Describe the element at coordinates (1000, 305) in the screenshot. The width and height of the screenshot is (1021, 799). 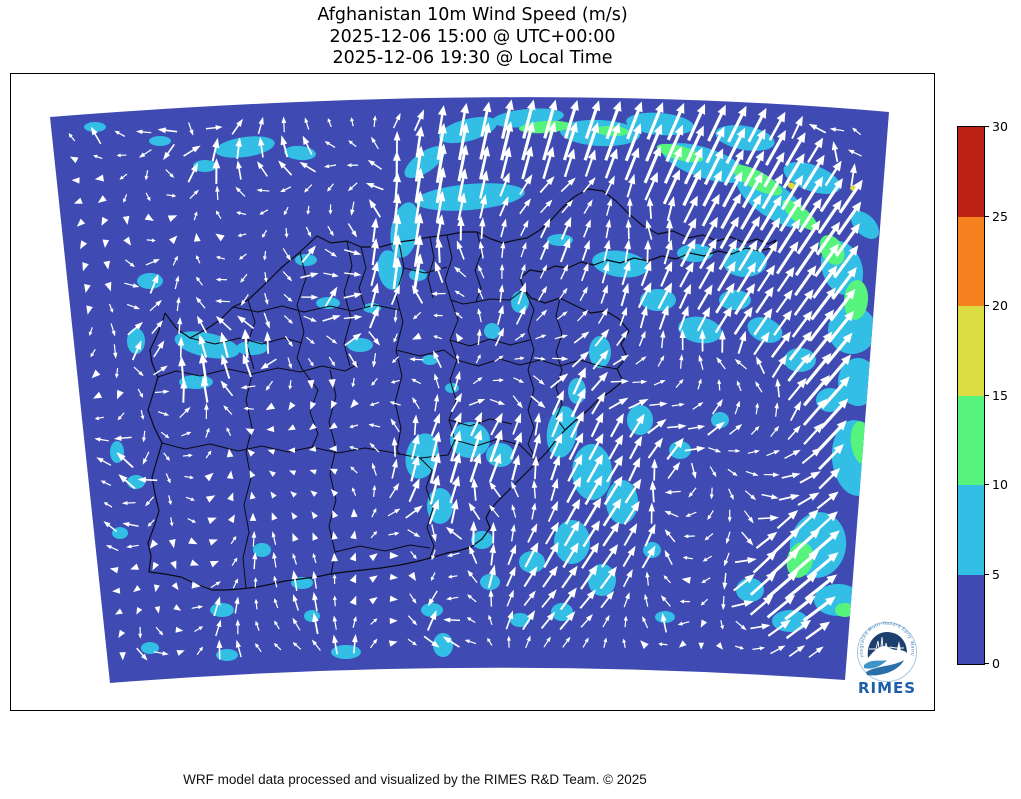
I see `colorbar-tick-label: 20` at that location.